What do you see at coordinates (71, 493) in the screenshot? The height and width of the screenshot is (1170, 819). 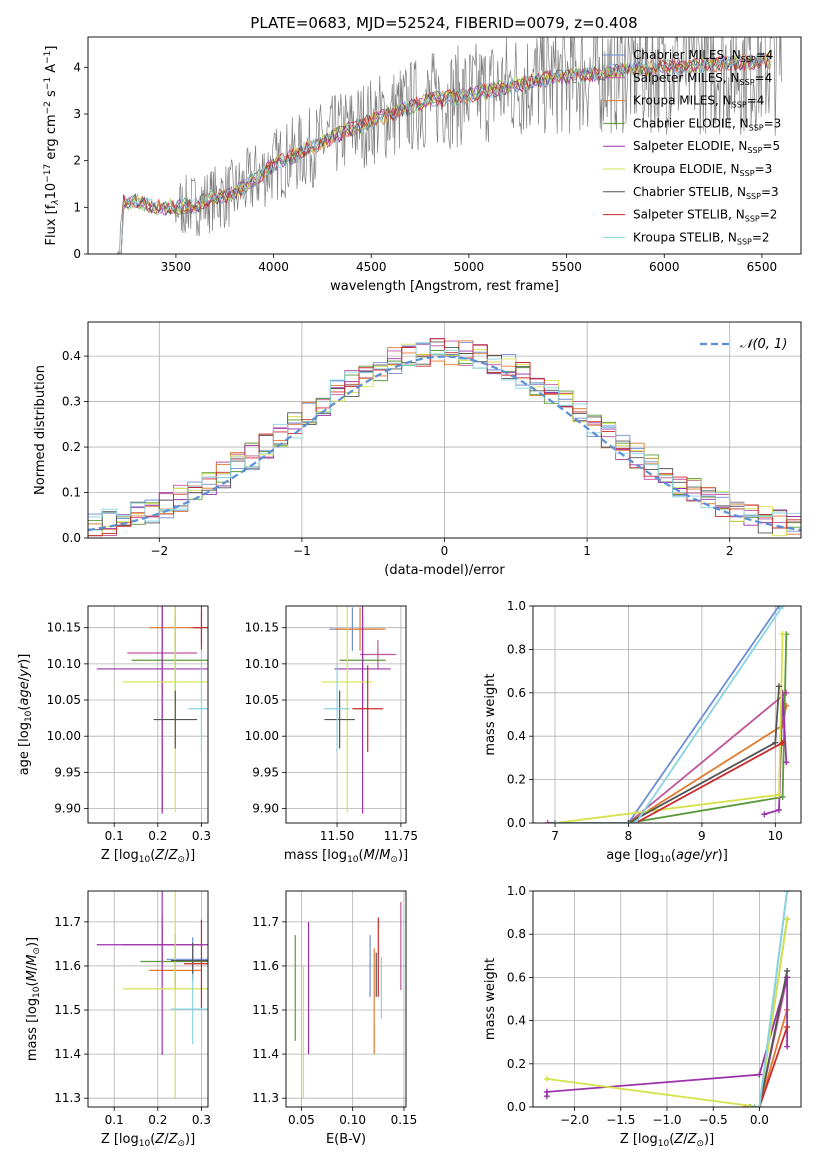 I see `y-tick-label: 0.1` at bounding box center [71, 493].